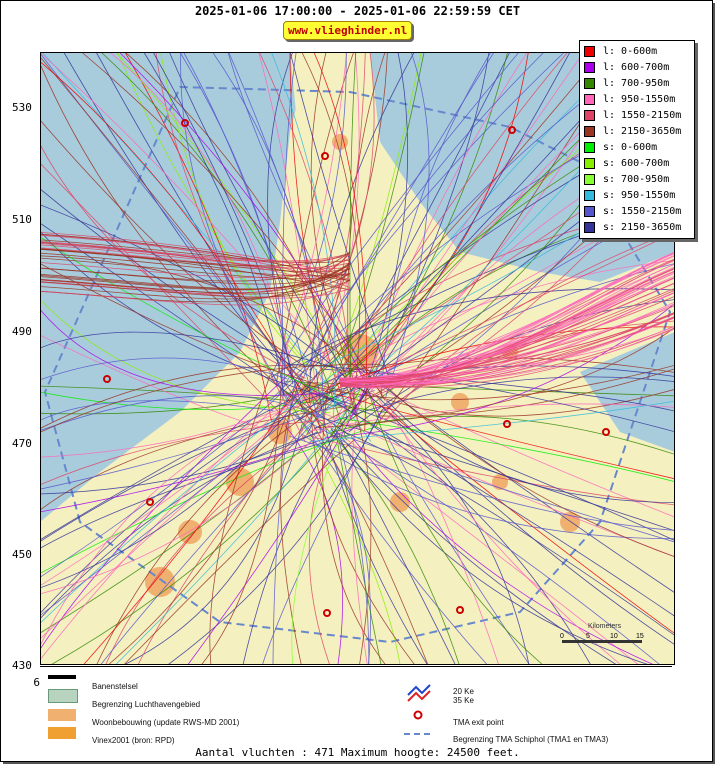 This screenshot has width=715, height=764. I want to click on tma-boundary-icon, so click(419, 734).